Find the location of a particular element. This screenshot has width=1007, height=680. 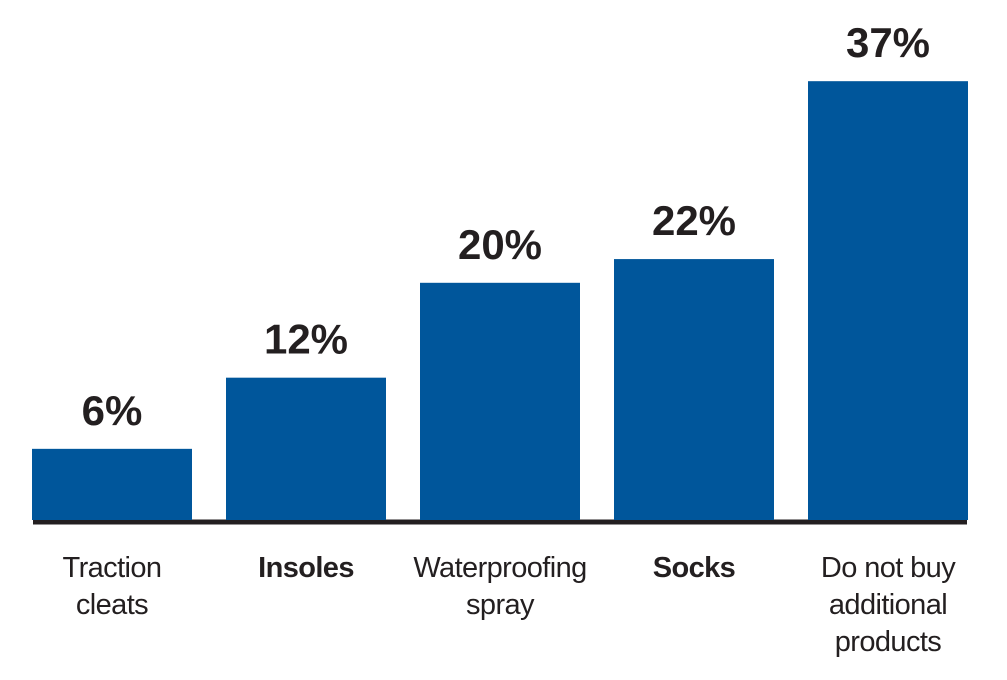

value-label: 37% is located at coordinates (888, 42).